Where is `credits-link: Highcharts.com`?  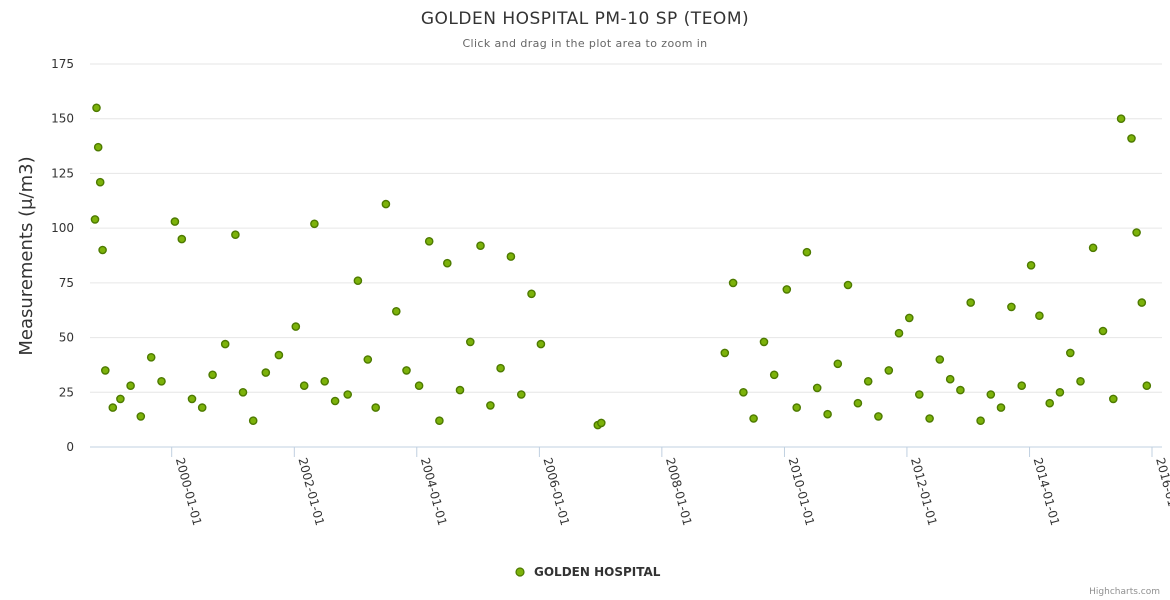
credits-link: Highcharts.com is located at coordinates (1124, 592).